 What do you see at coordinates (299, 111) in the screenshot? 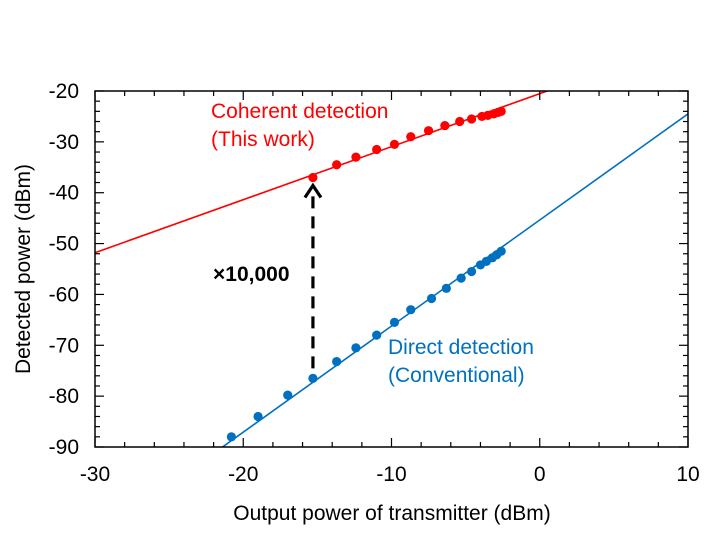
I see `coherent-label-line1: Coherent detection` at bounding box center [299, 111].